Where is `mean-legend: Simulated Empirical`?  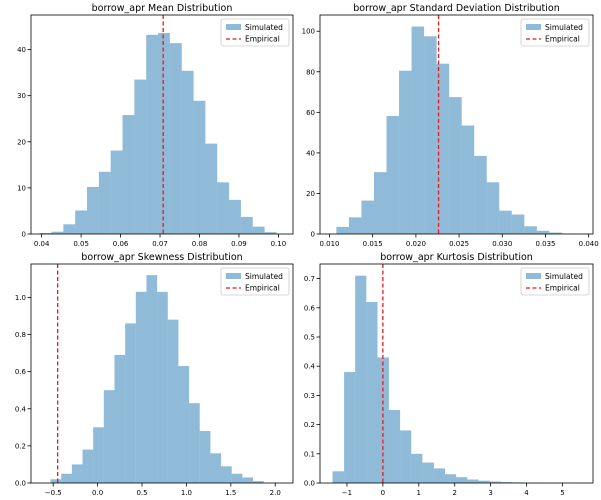 mean-legend: Simulated Empirical is located at coordinates (255, 32).